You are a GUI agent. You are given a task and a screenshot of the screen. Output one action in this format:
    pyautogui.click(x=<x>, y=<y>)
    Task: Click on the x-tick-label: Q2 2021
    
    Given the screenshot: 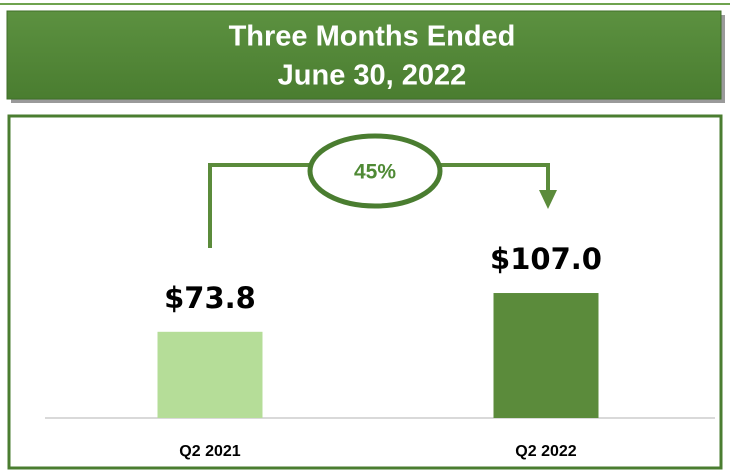 What is the action you would take?
    pyautogui.click(x=209, y=451)
    